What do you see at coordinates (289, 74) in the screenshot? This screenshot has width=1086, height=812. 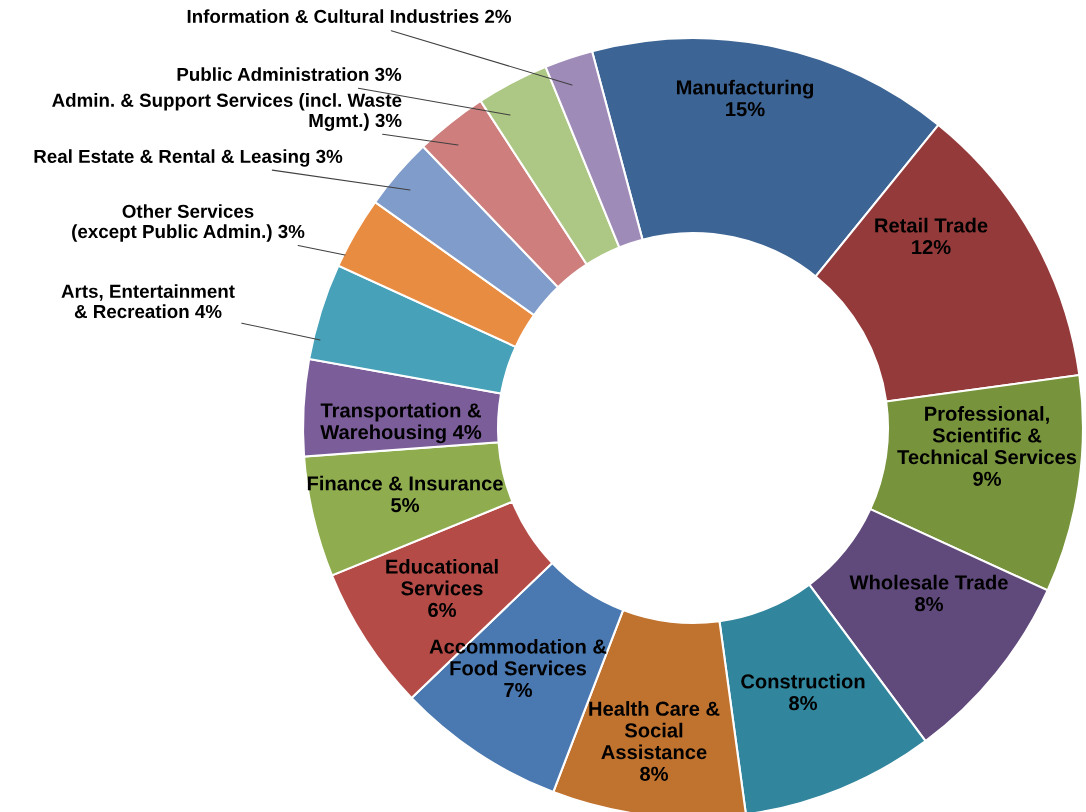 I see `slice-label: Public Administration 3%` at bounding box center [289, 74].